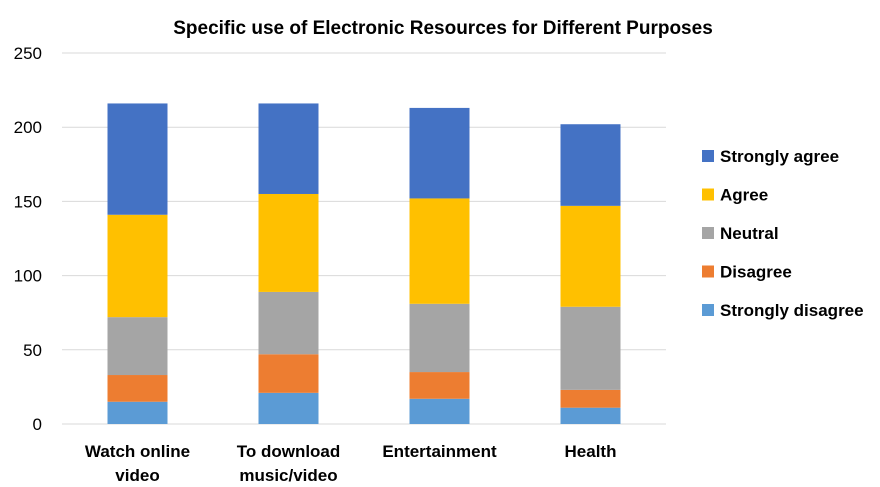 The image size is (880, 487). What do you see at coordinates (28, 239) in the screenshot?
I see `y-axis: 0 50 100 150 200 250` at bounding box center [28, 239].